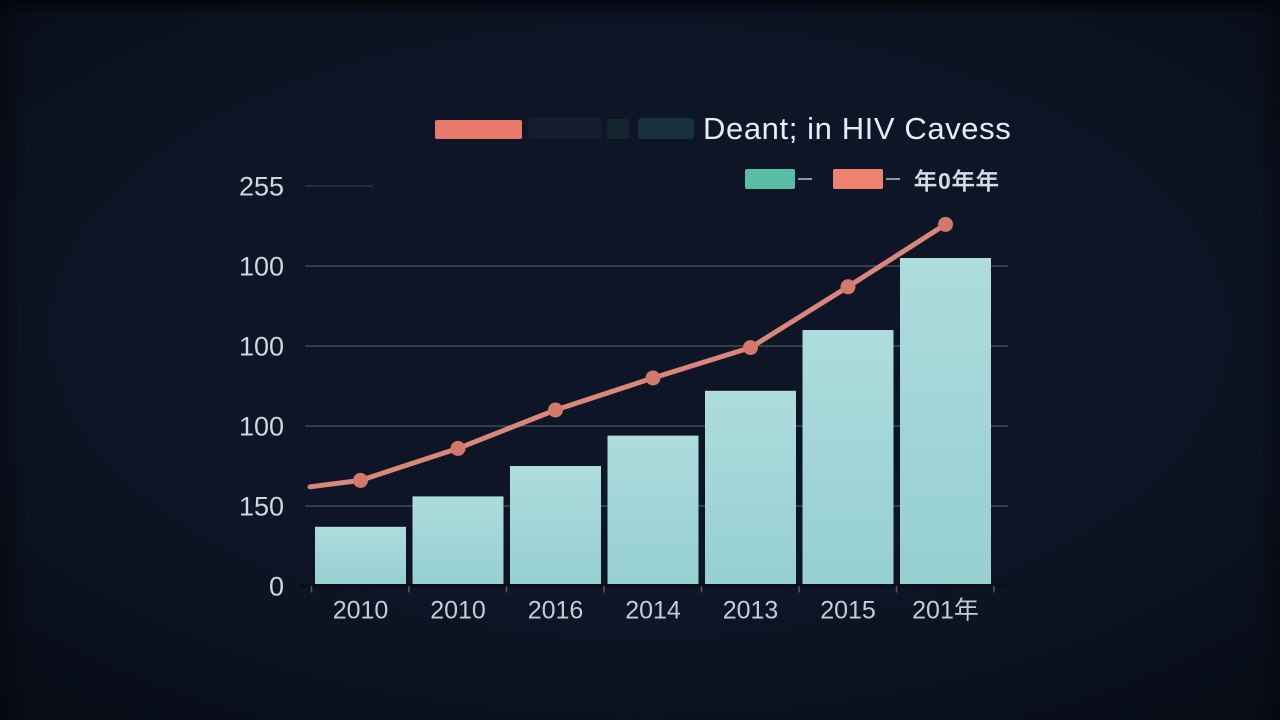 The height and width of the screenshot is (720, 1280). Describe the element at coordinates (261, 507) in the screenshot. I see `y-axis-label: 150` at that location.